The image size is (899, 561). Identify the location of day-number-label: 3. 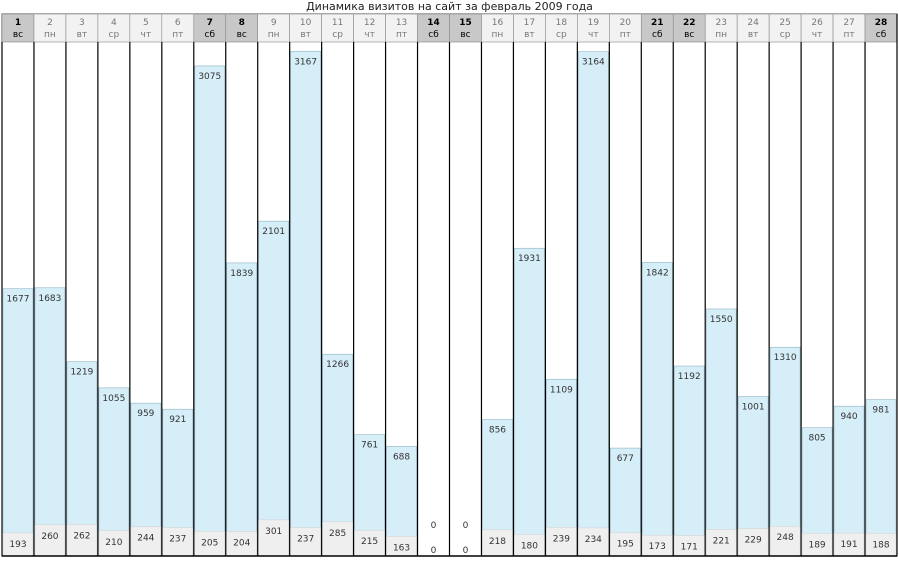
(82, 23).